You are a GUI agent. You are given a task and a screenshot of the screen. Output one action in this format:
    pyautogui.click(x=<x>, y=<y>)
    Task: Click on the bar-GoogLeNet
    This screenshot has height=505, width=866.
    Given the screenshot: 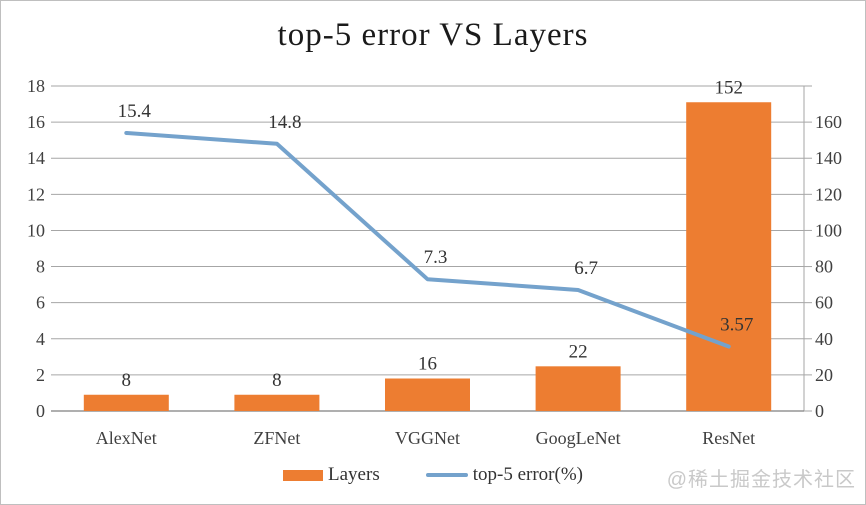 What is the action you would take?
    pyautogui.click(x=578, y=388)
    